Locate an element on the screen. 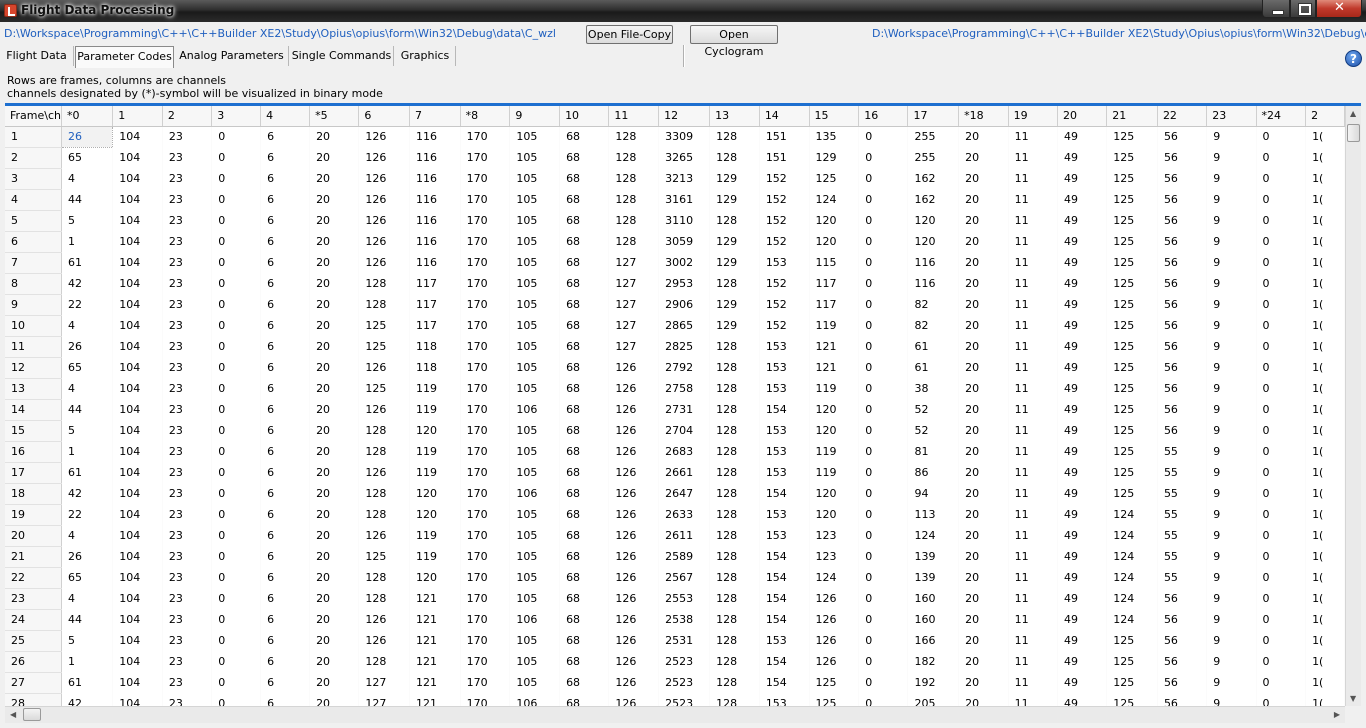 The width and height of the screenshot is (1366, 728). channel-header: *0 is located at coordinates (87, 116).